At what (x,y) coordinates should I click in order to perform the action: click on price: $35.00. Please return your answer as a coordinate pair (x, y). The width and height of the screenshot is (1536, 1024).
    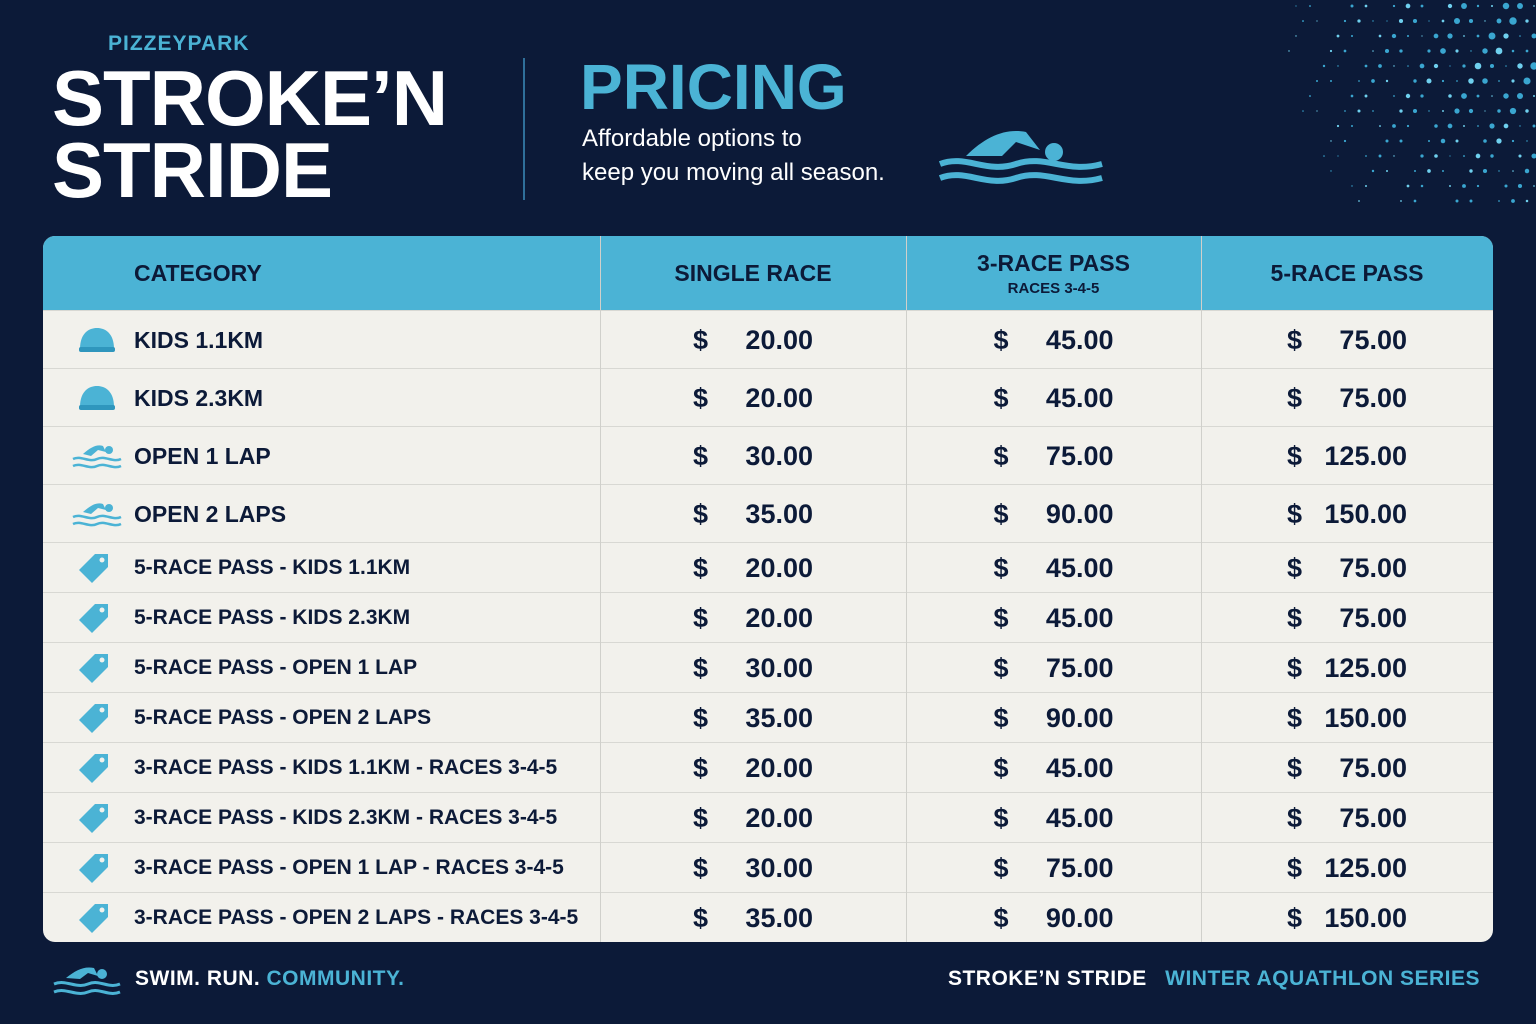
    Looking at the image, I should click on (753, 718).